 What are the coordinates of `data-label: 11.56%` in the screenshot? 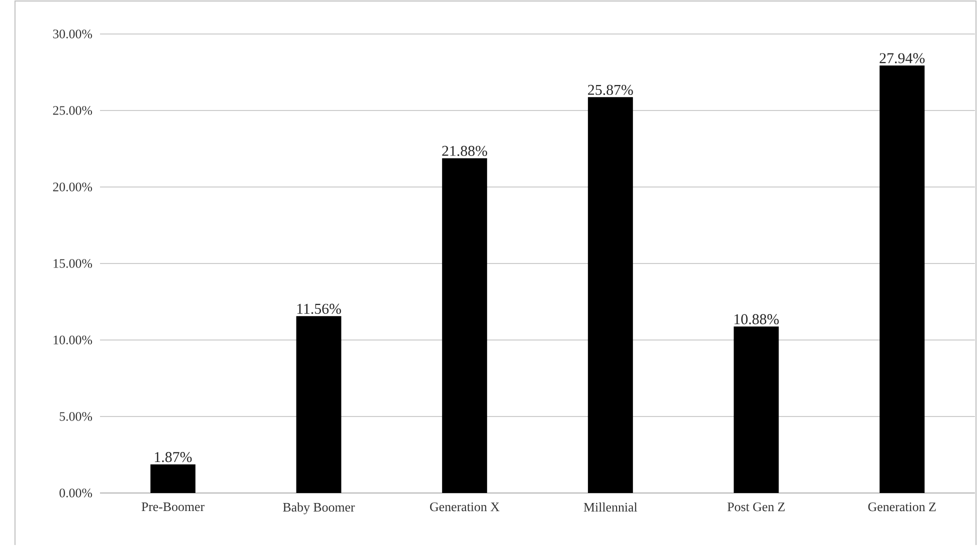 It's located at (319, 309).